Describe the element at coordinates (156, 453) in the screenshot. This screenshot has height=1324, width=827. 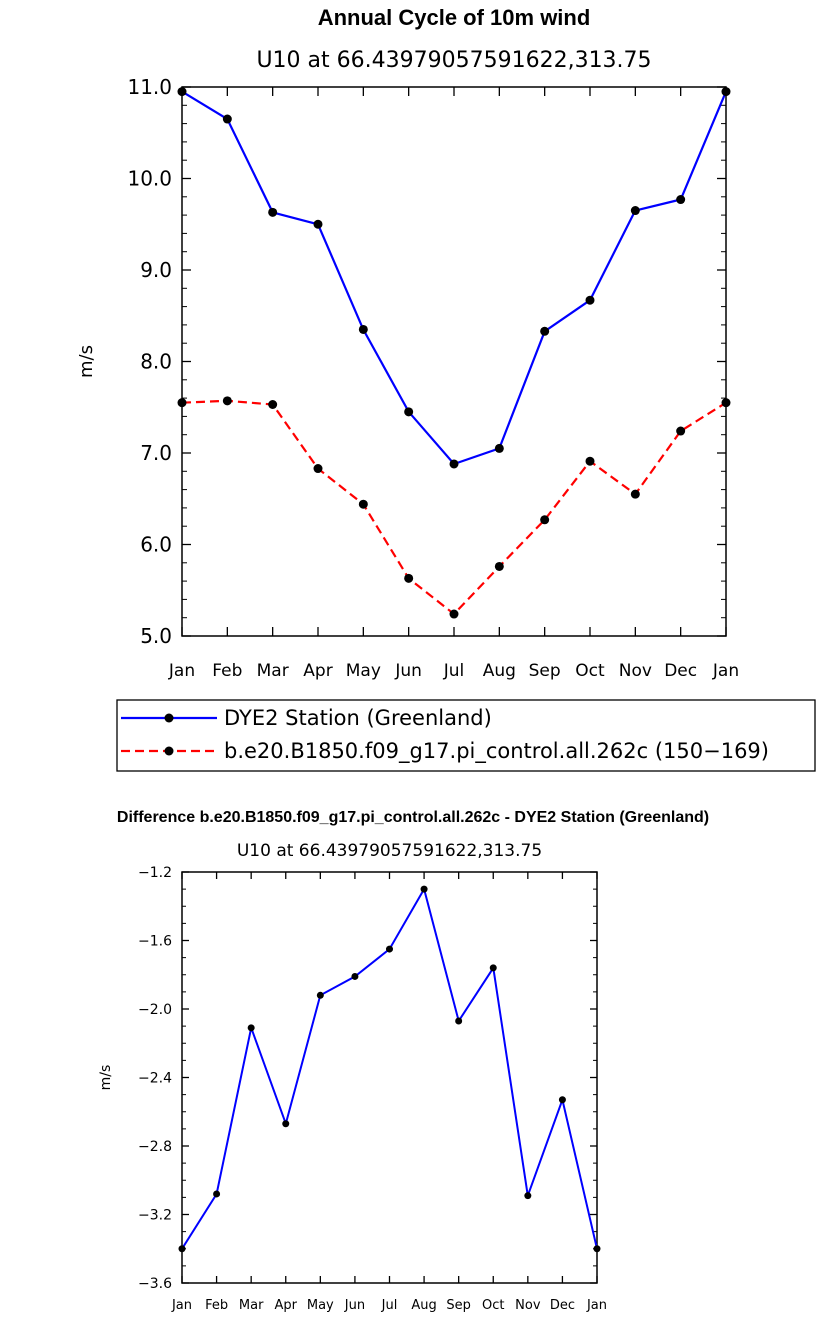
I see `y-tick-label: 7.0` at that location.